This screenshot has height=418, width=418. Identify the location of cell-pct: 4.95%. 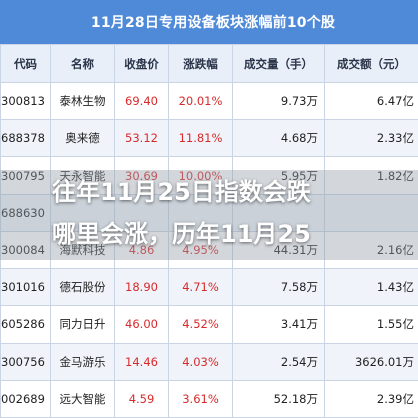
(200, 250).